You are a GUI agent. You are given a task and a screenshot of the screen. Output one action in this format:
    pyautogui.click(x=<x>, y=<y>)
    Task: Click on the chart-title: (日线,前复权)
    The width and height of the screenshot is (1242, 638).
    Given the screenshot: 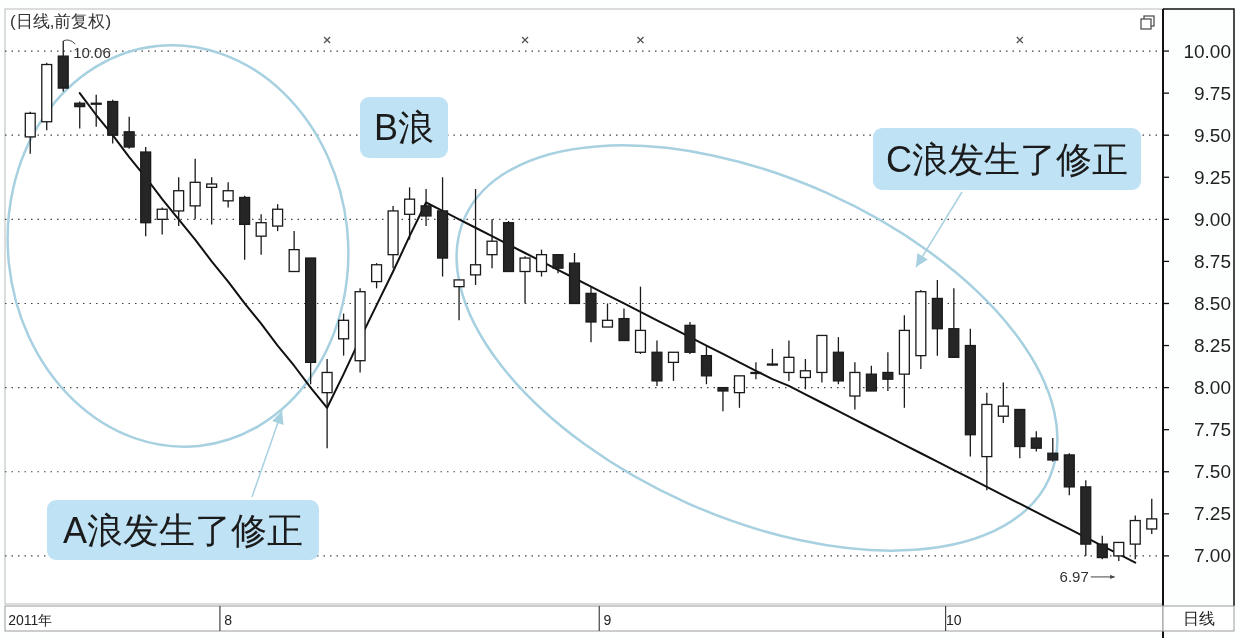 What is the action you would take?
    pyautogui.click(x=61, y=21)
    